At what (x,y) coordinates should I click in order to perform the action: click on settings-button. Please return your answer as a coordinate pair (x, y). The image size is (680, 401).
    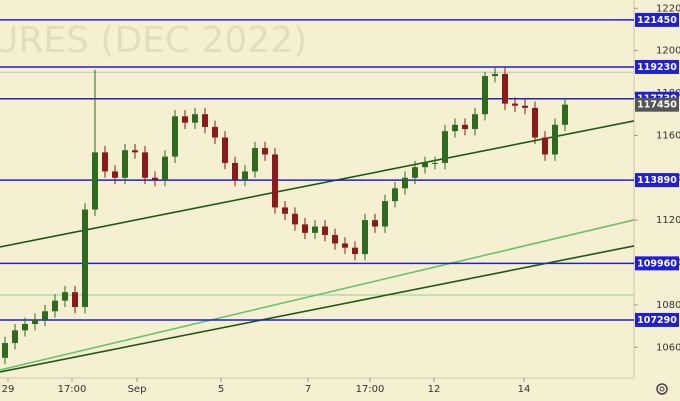
    Looking at the image, I should click on (662, 389).